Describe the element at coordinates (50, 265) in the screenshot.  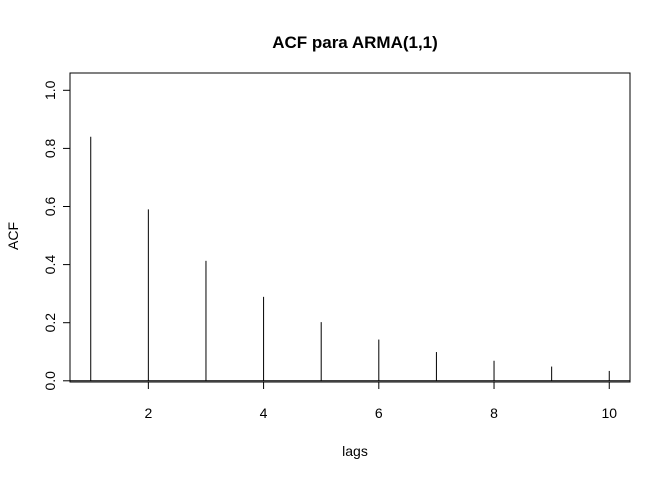
I see `y-tick-label: 0.4` at that location.